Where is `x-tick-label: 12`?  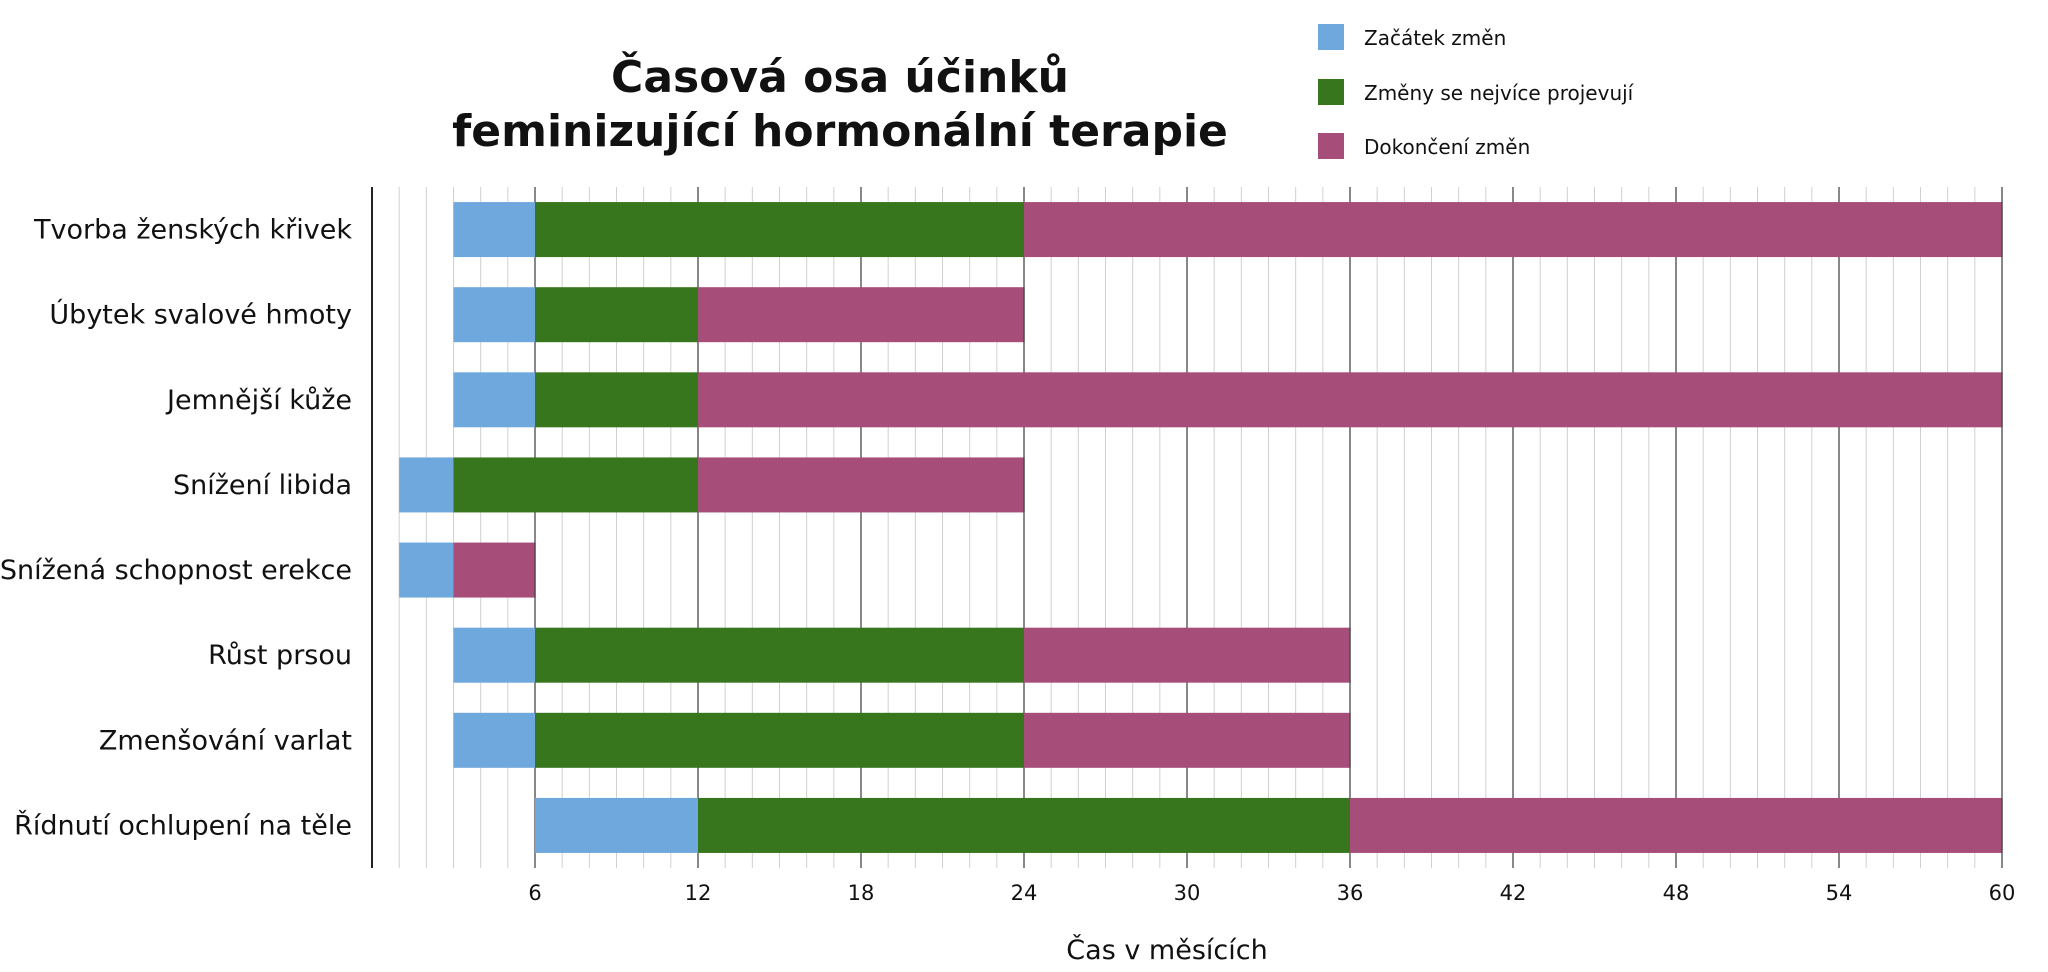
x-tick-label: 12 is located at coordinates (698, 893).